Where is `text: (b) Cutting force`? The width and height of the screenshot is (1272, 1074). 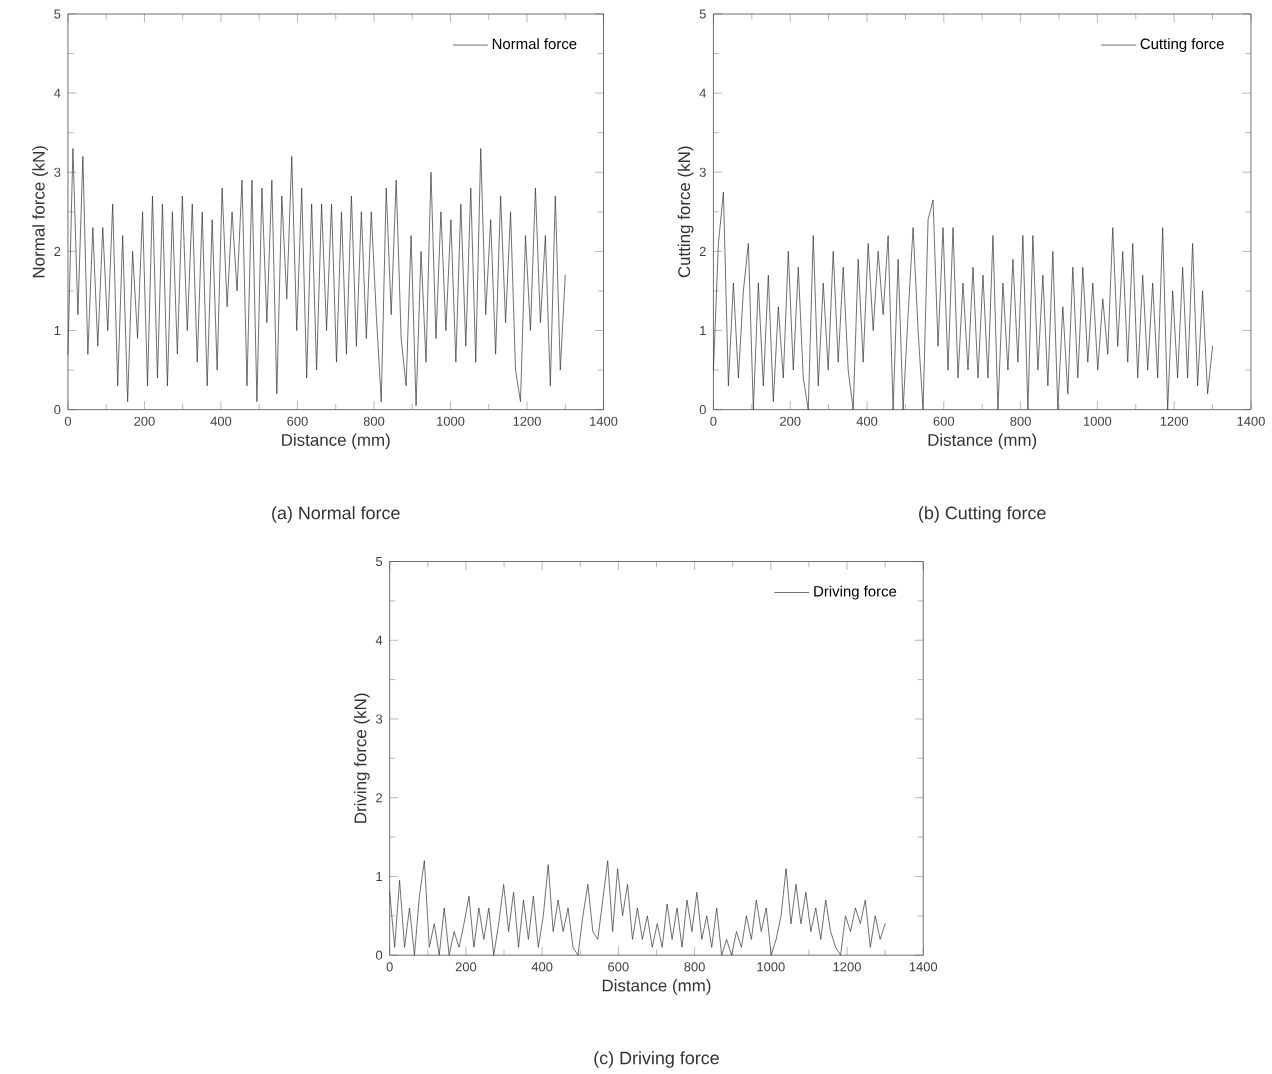
text: (b) Cutting force is located at coordinates (982, 514).